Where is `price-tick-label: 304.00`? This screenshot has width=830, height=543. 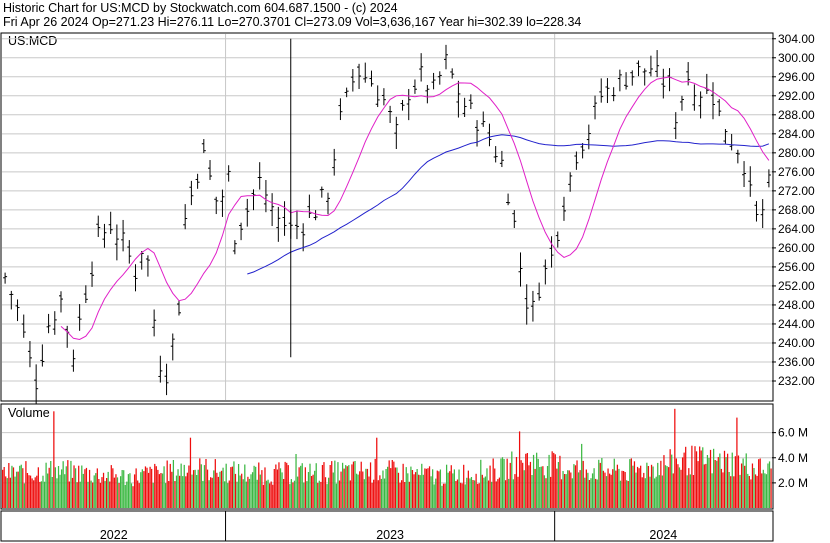 price-tick-label: 304.00 is located at coordinates (796, 39).